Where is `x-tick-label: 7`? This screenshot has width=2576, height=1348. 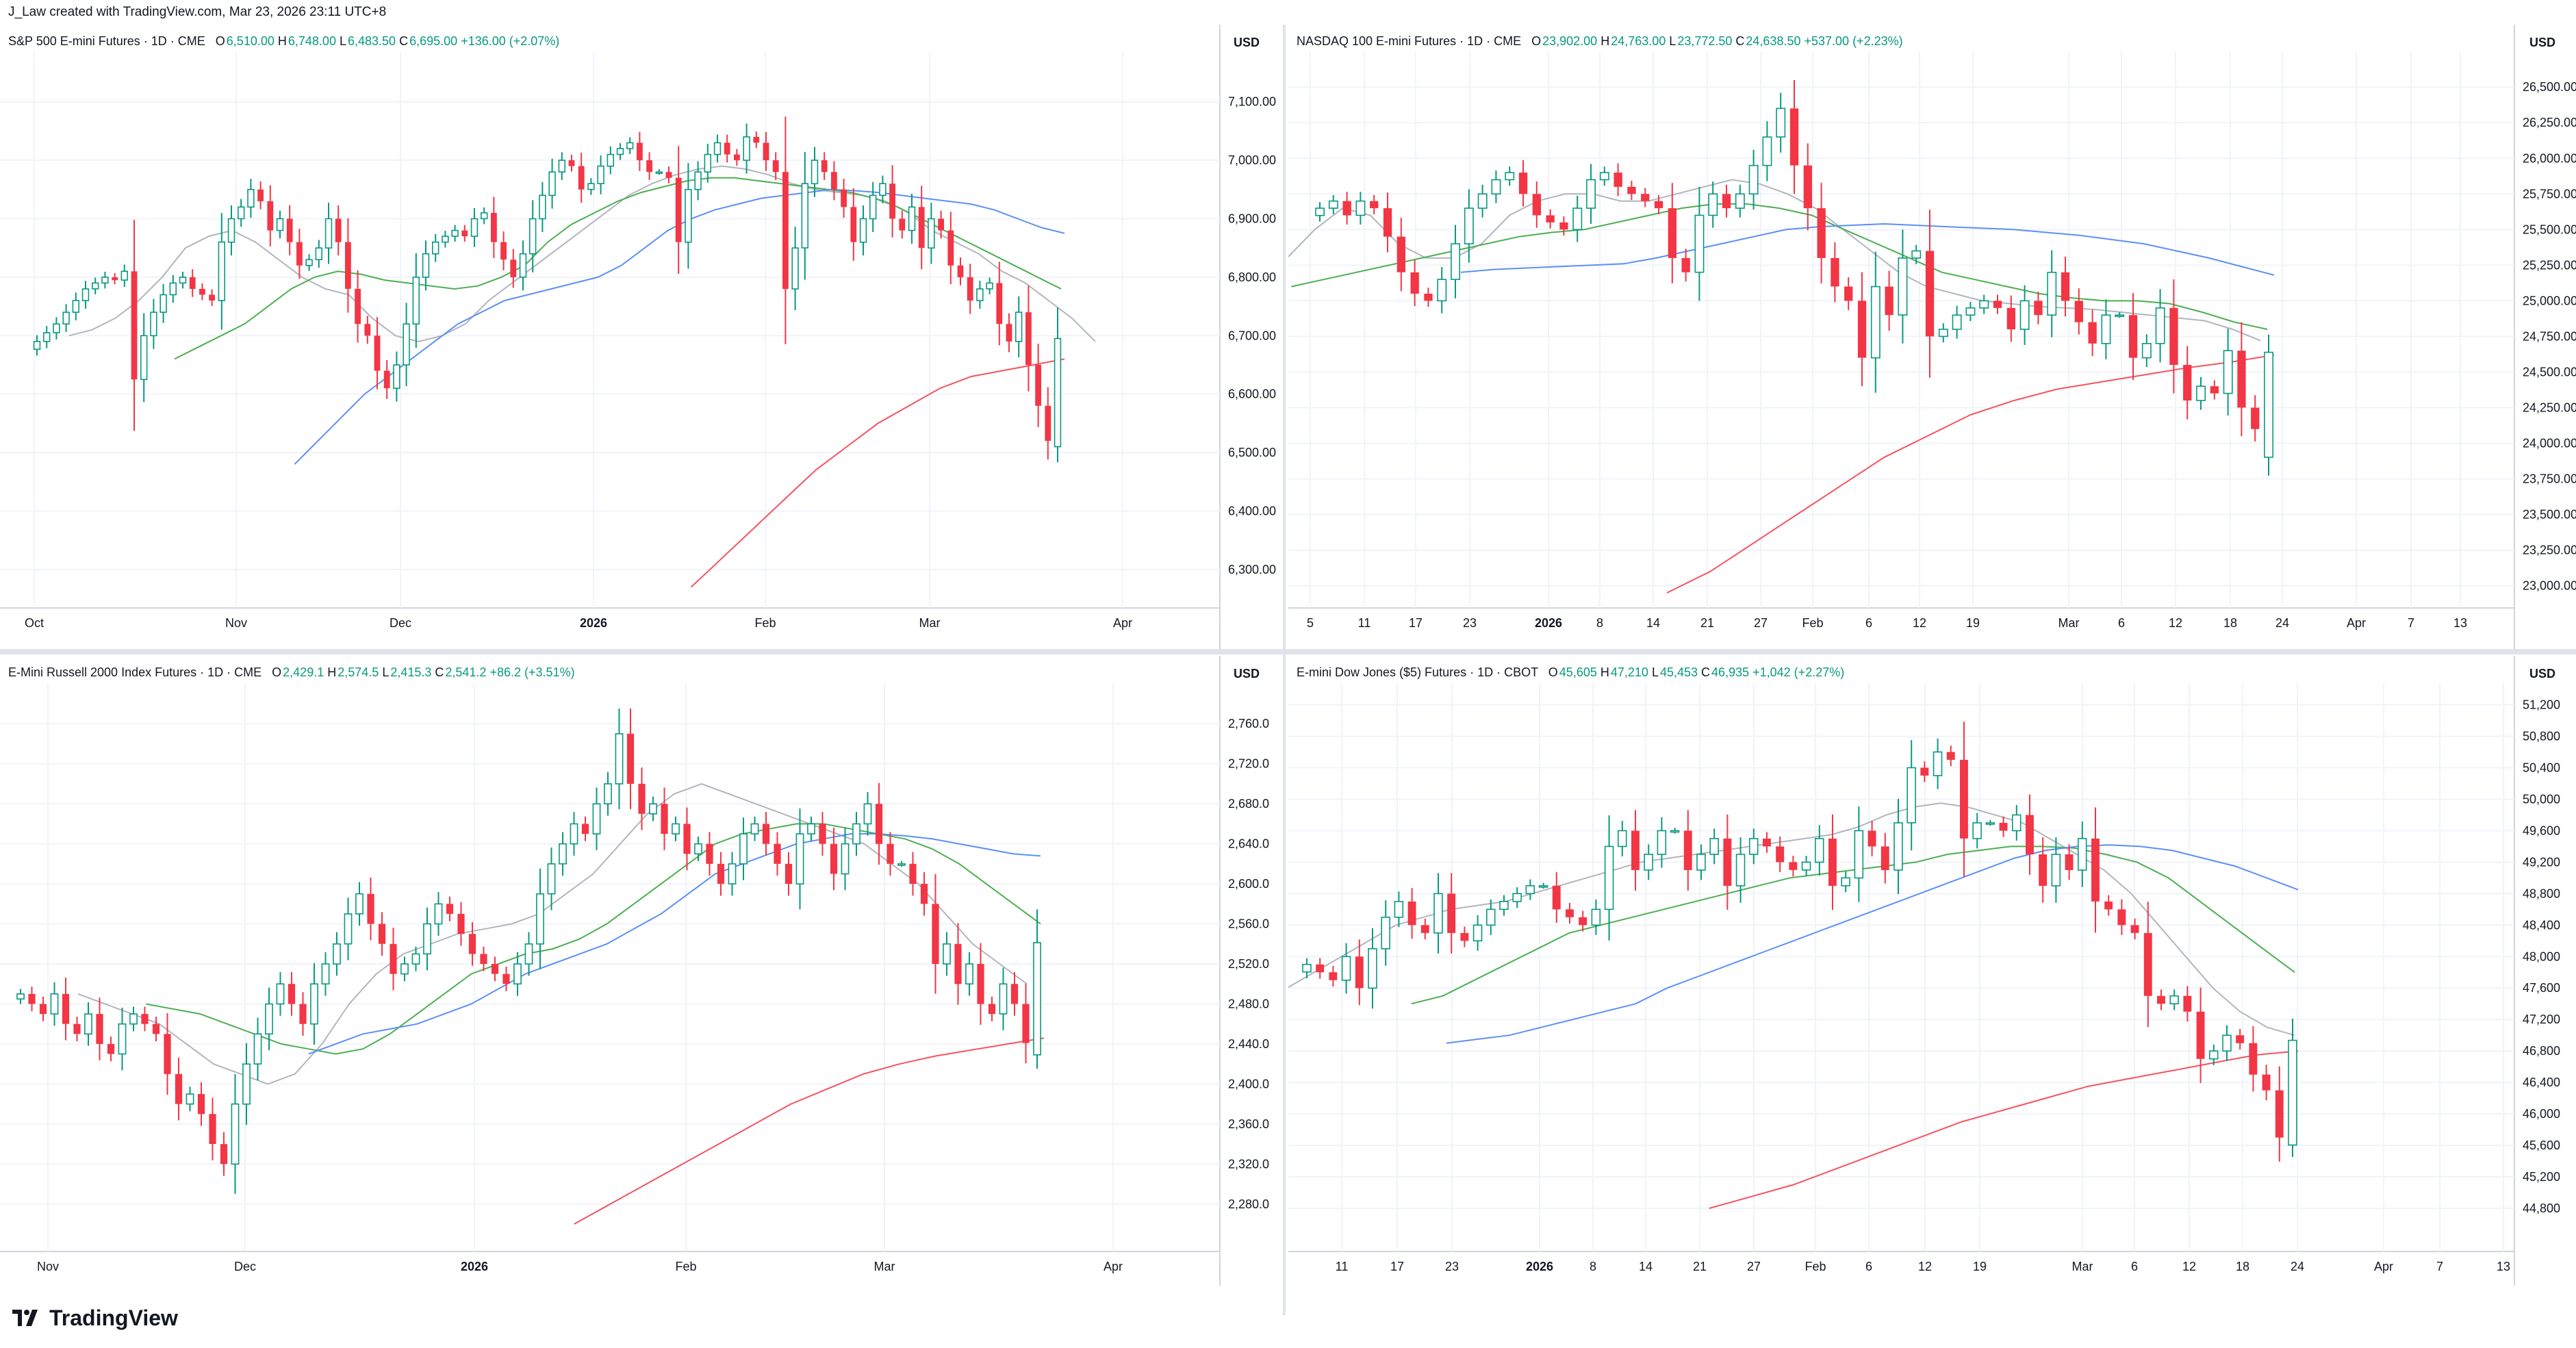
x-tick-label: 7 is located at coordinates (2439, 1266).